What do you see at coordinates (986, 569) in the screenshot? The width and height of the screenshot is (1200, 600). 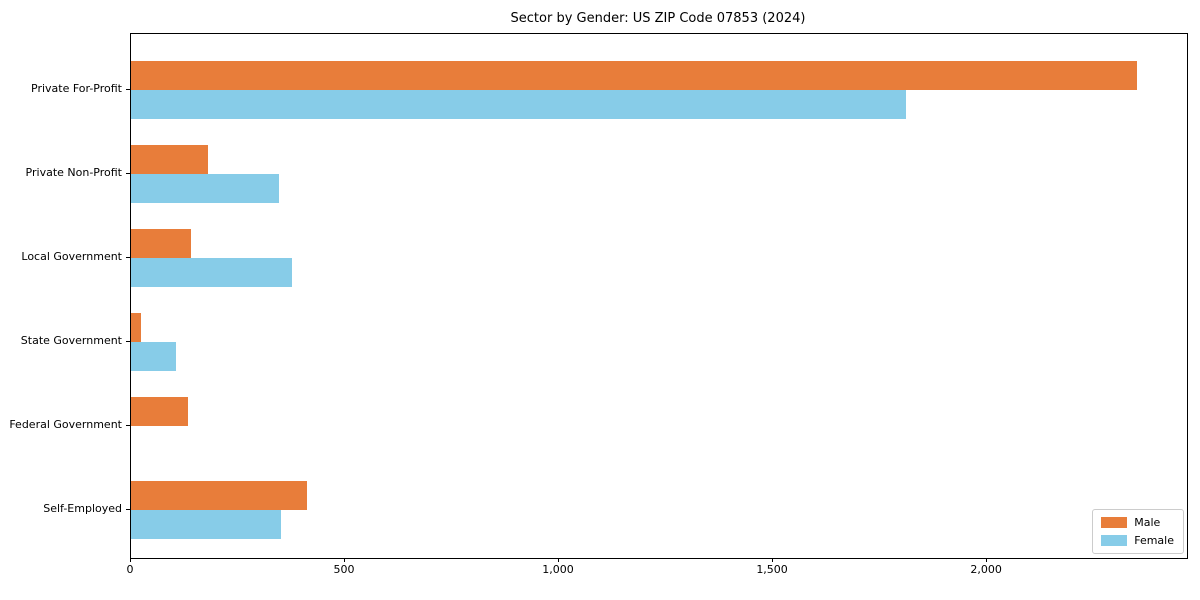 I see `x-tick-label-2-000: 2,000` at bounding box center [986, 569].